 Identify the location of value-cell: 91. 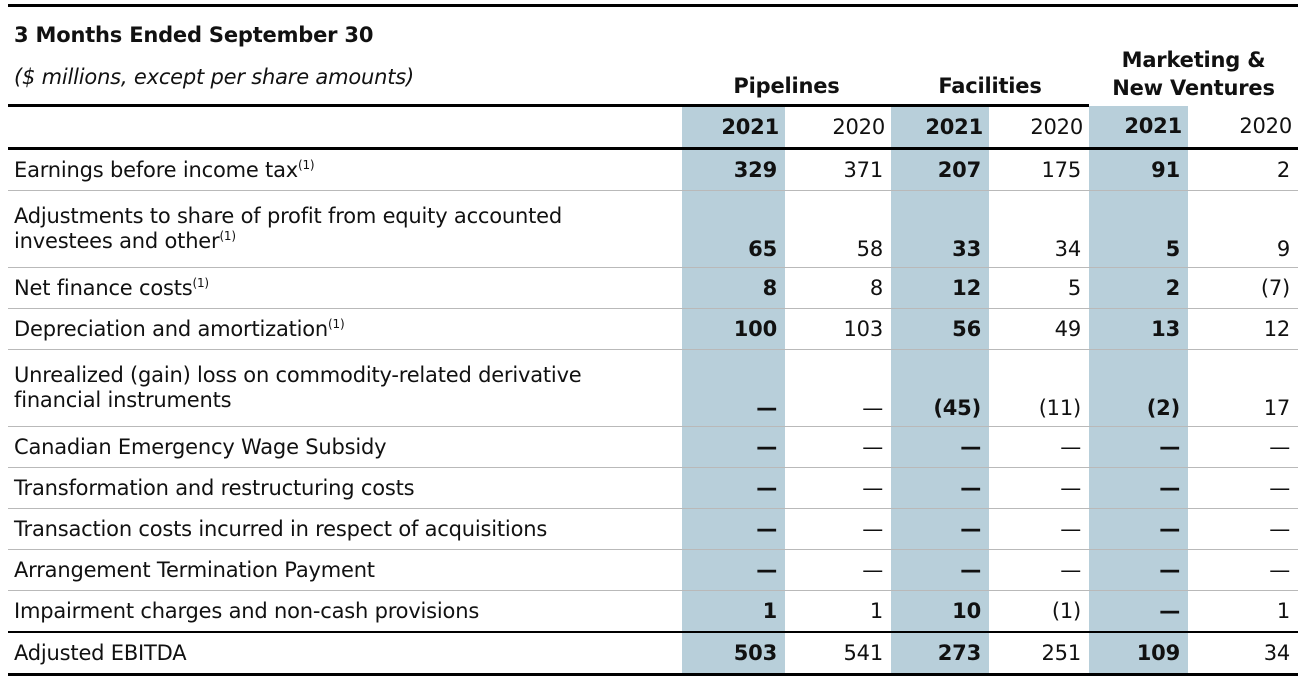
(1138, 169).